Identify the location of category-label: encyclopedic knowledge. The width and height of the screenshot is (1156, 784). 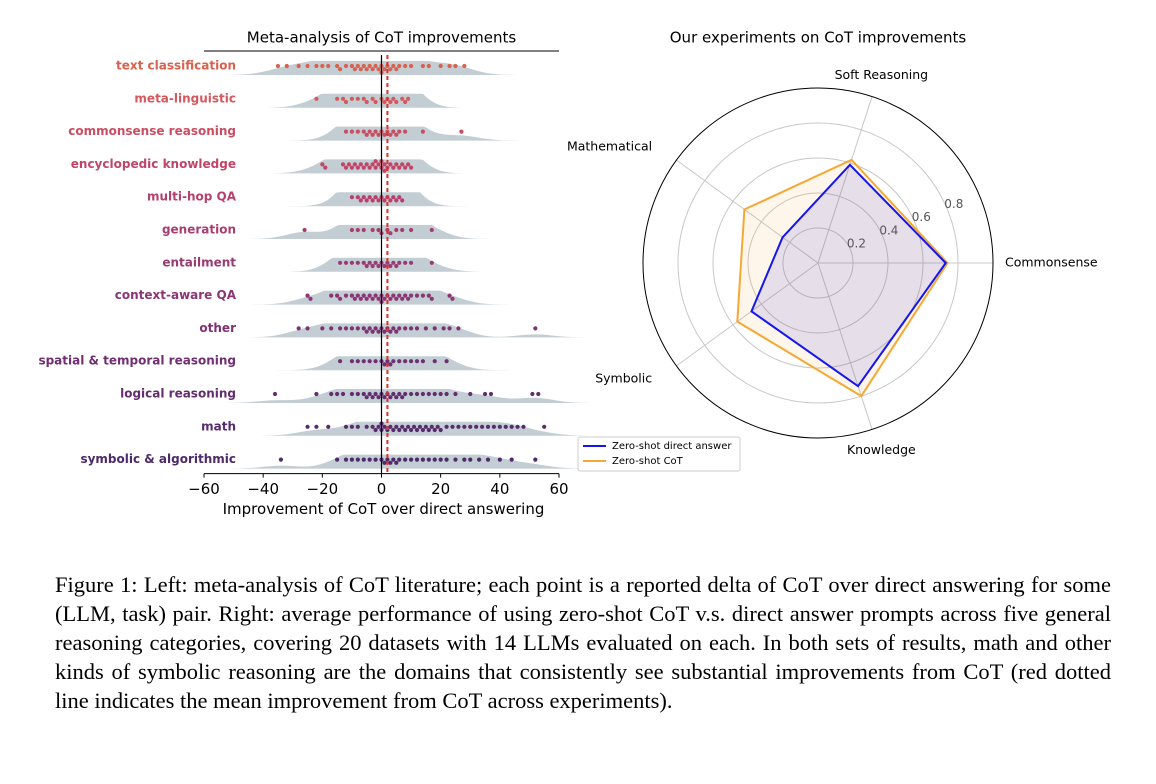
(153, 164).